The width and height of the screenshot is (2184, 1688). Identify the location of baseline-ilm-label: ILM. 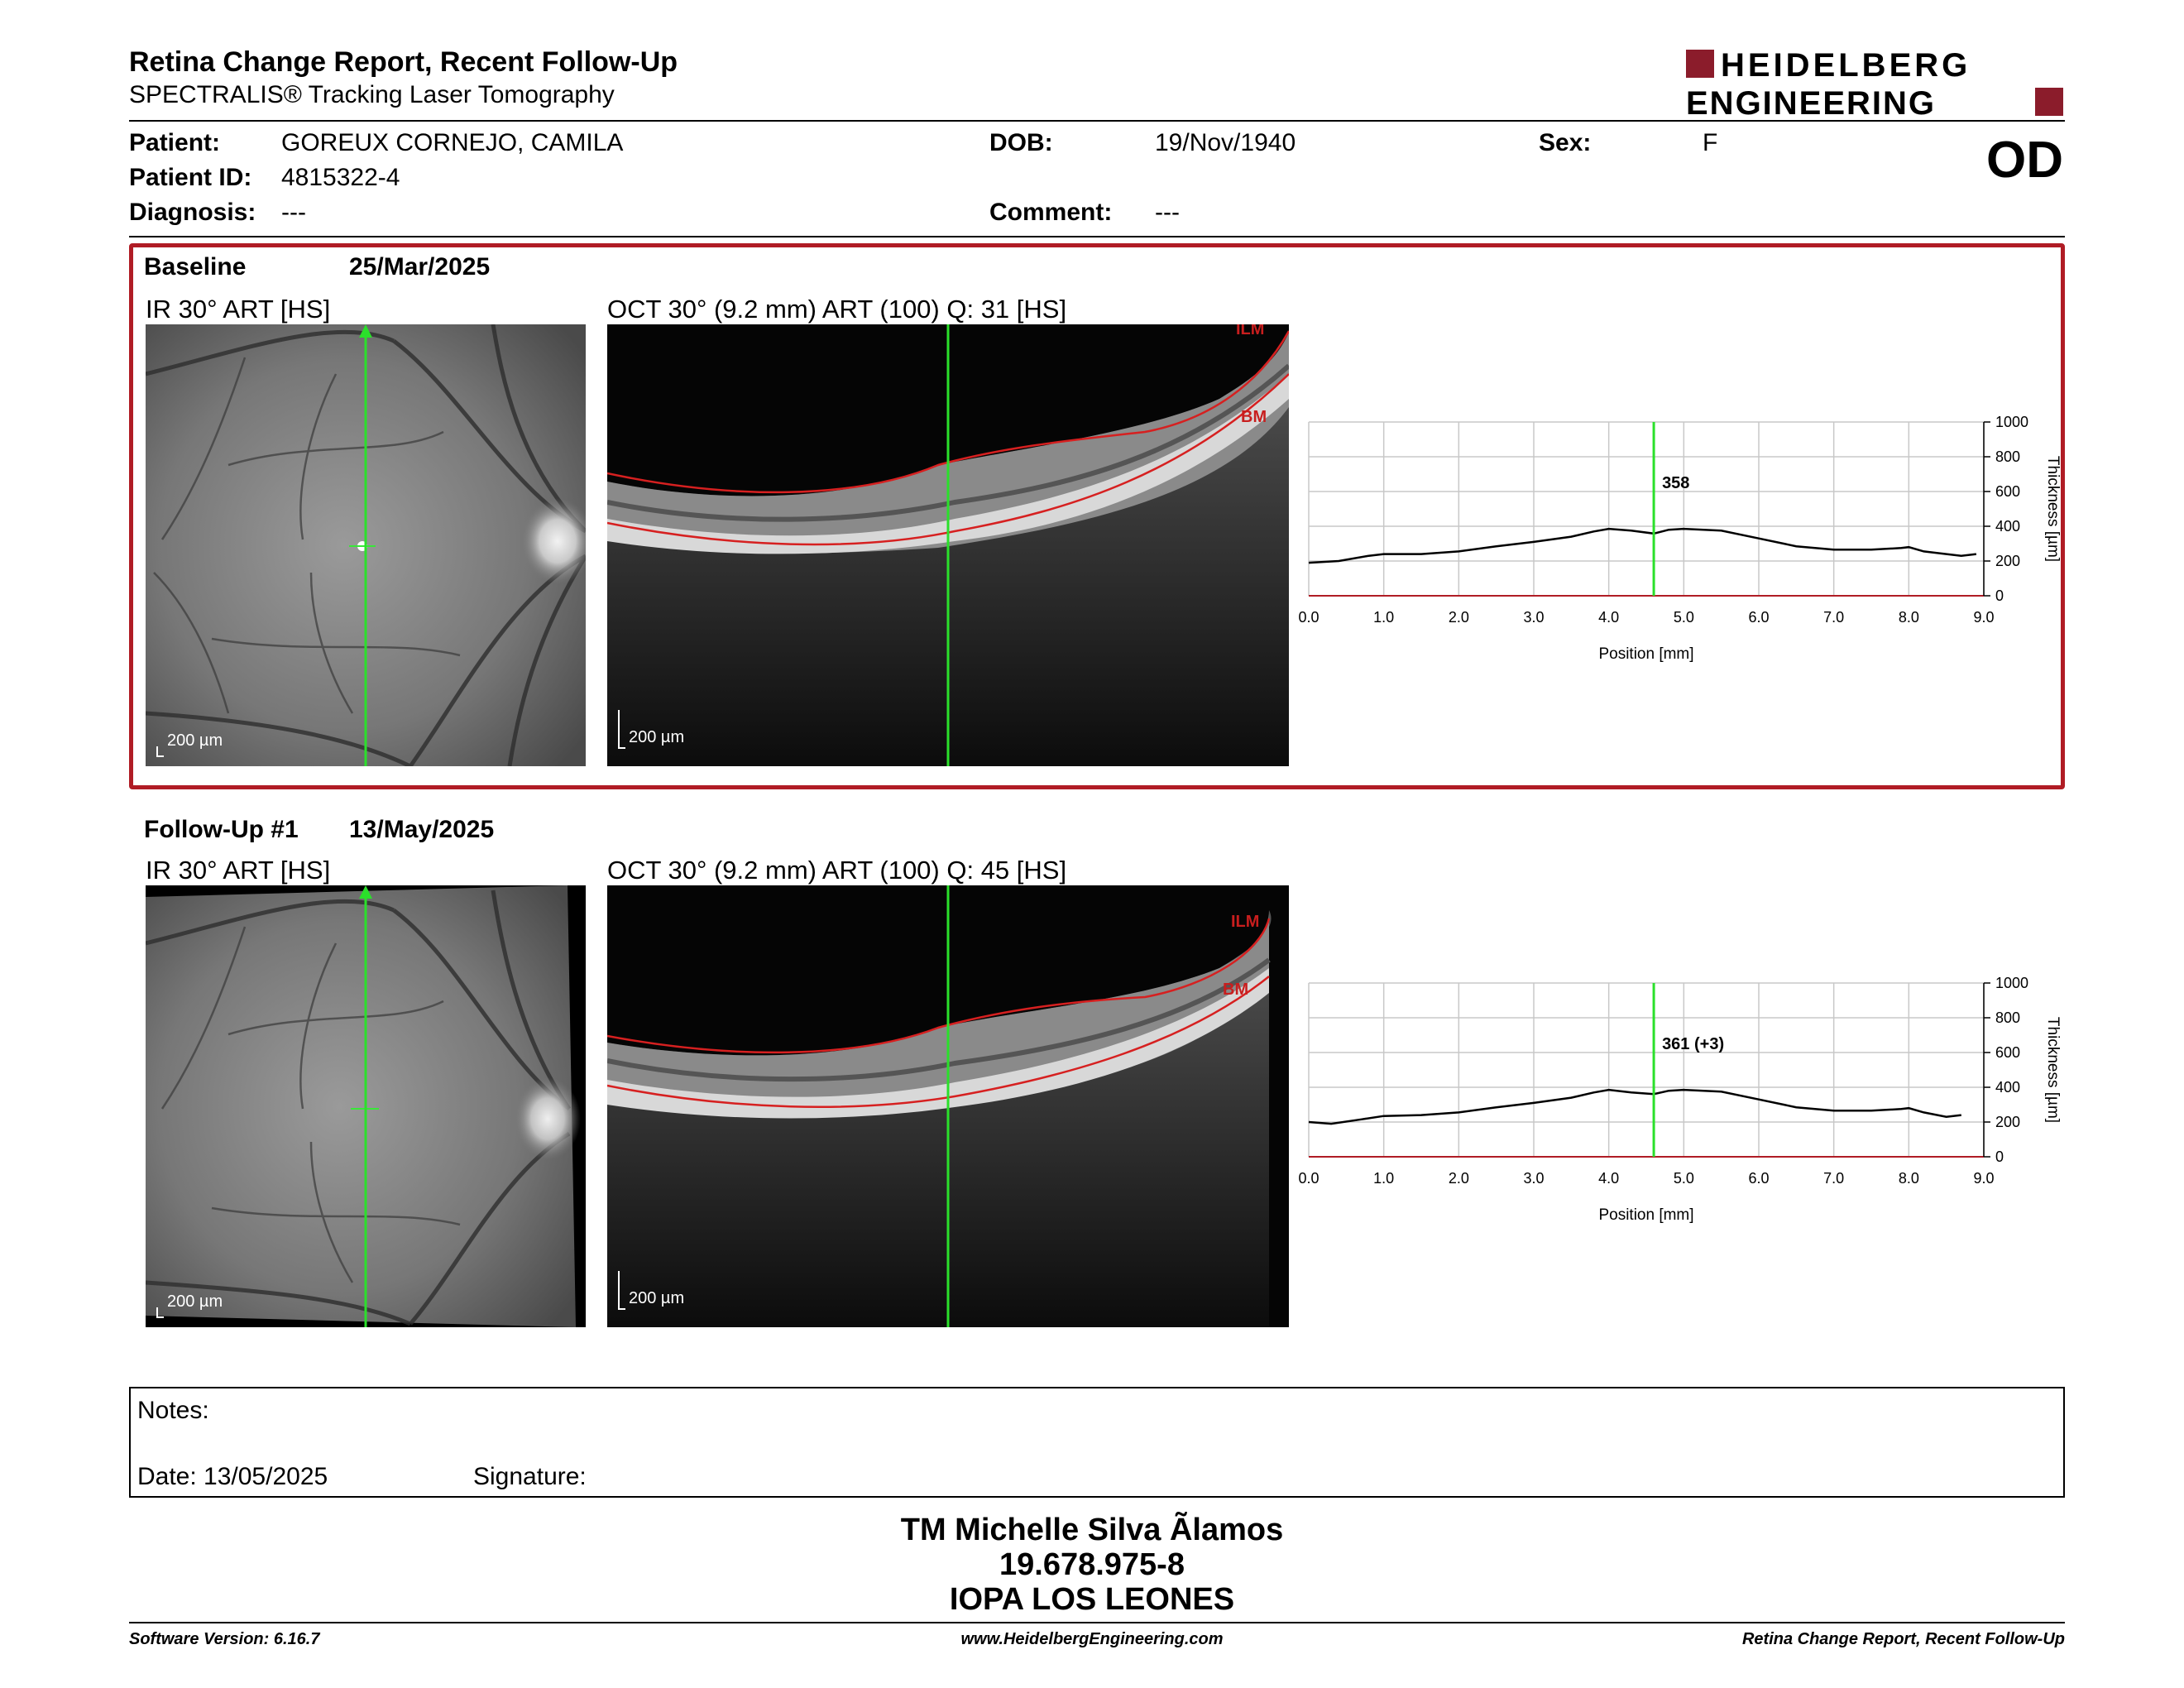
(1250, 331).